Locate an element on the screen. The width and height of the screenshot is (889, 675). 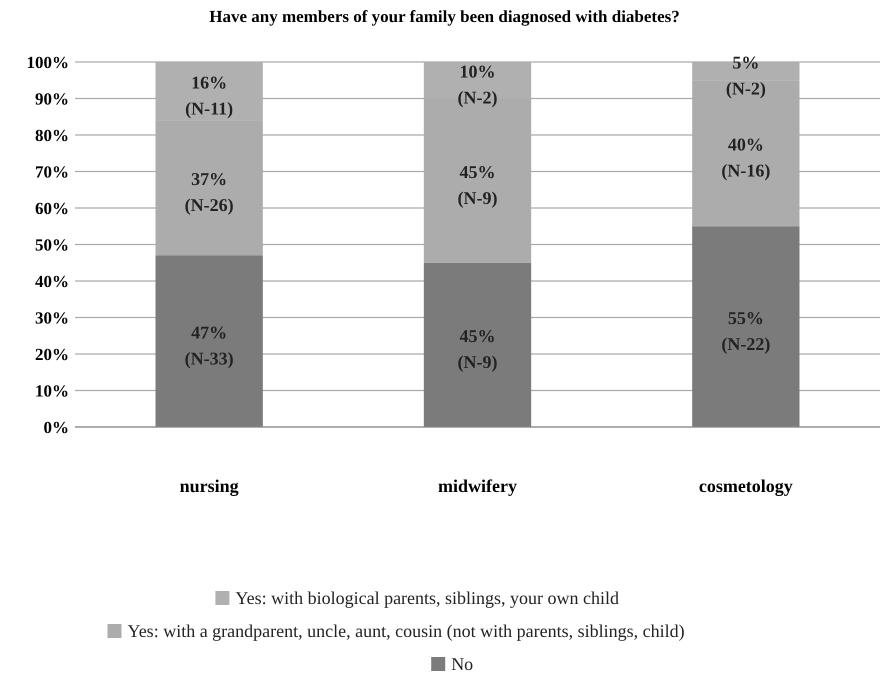
legend-label: Yes: with biological parents, siblings, your own child is located at coordinates (427, 598).